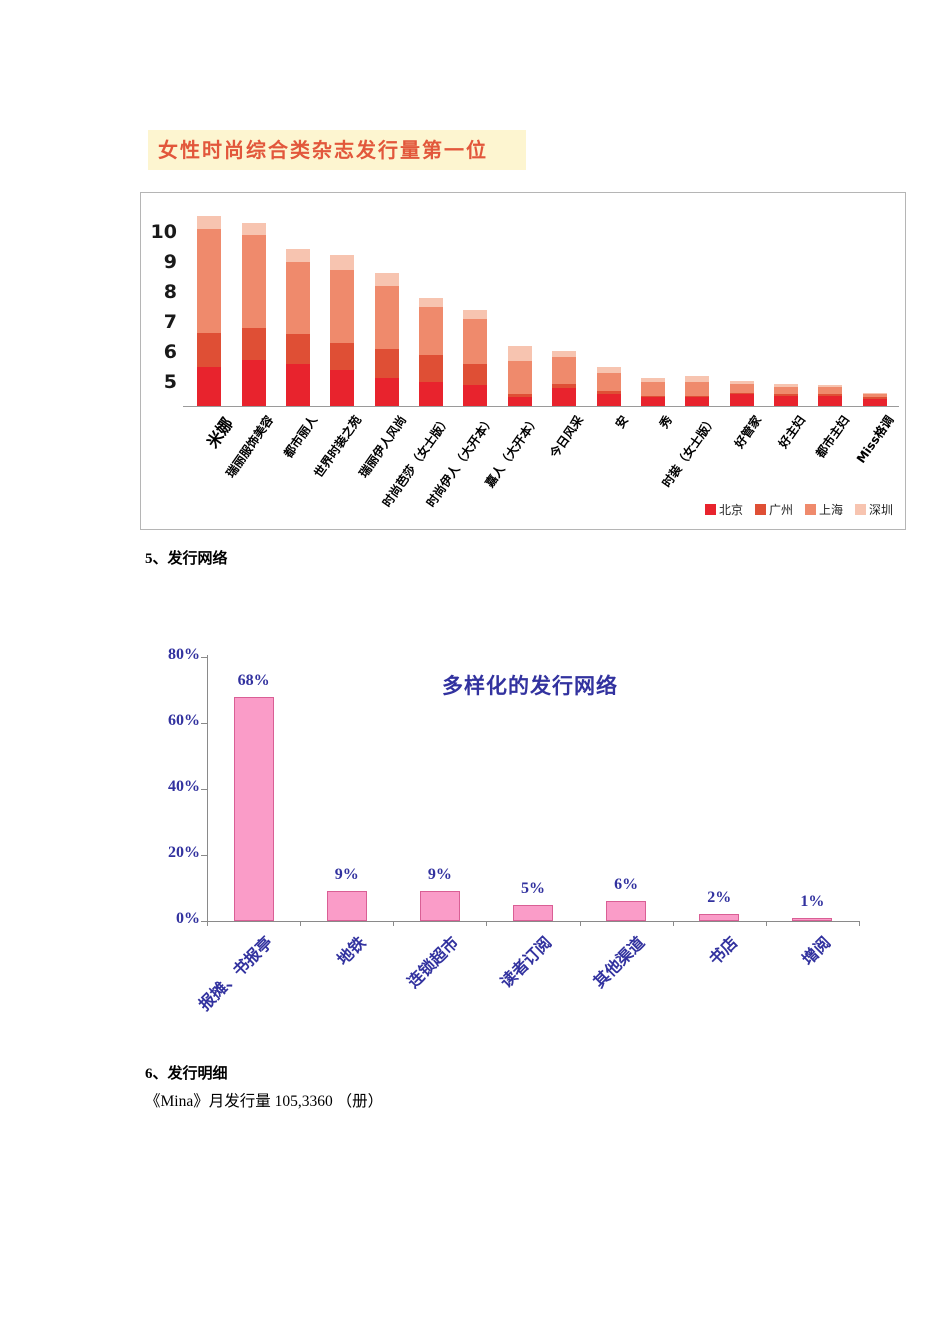 This screenshot has width=950, height=1344. I want to click on x-axis-category-label: 连锁超市, so click(433, 963).